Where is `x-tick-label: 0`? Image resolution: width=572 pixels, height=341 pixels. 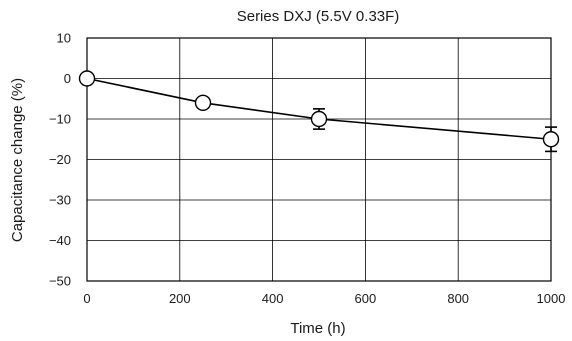
x-tick-label: 0 is located at coordinates (86, 298).